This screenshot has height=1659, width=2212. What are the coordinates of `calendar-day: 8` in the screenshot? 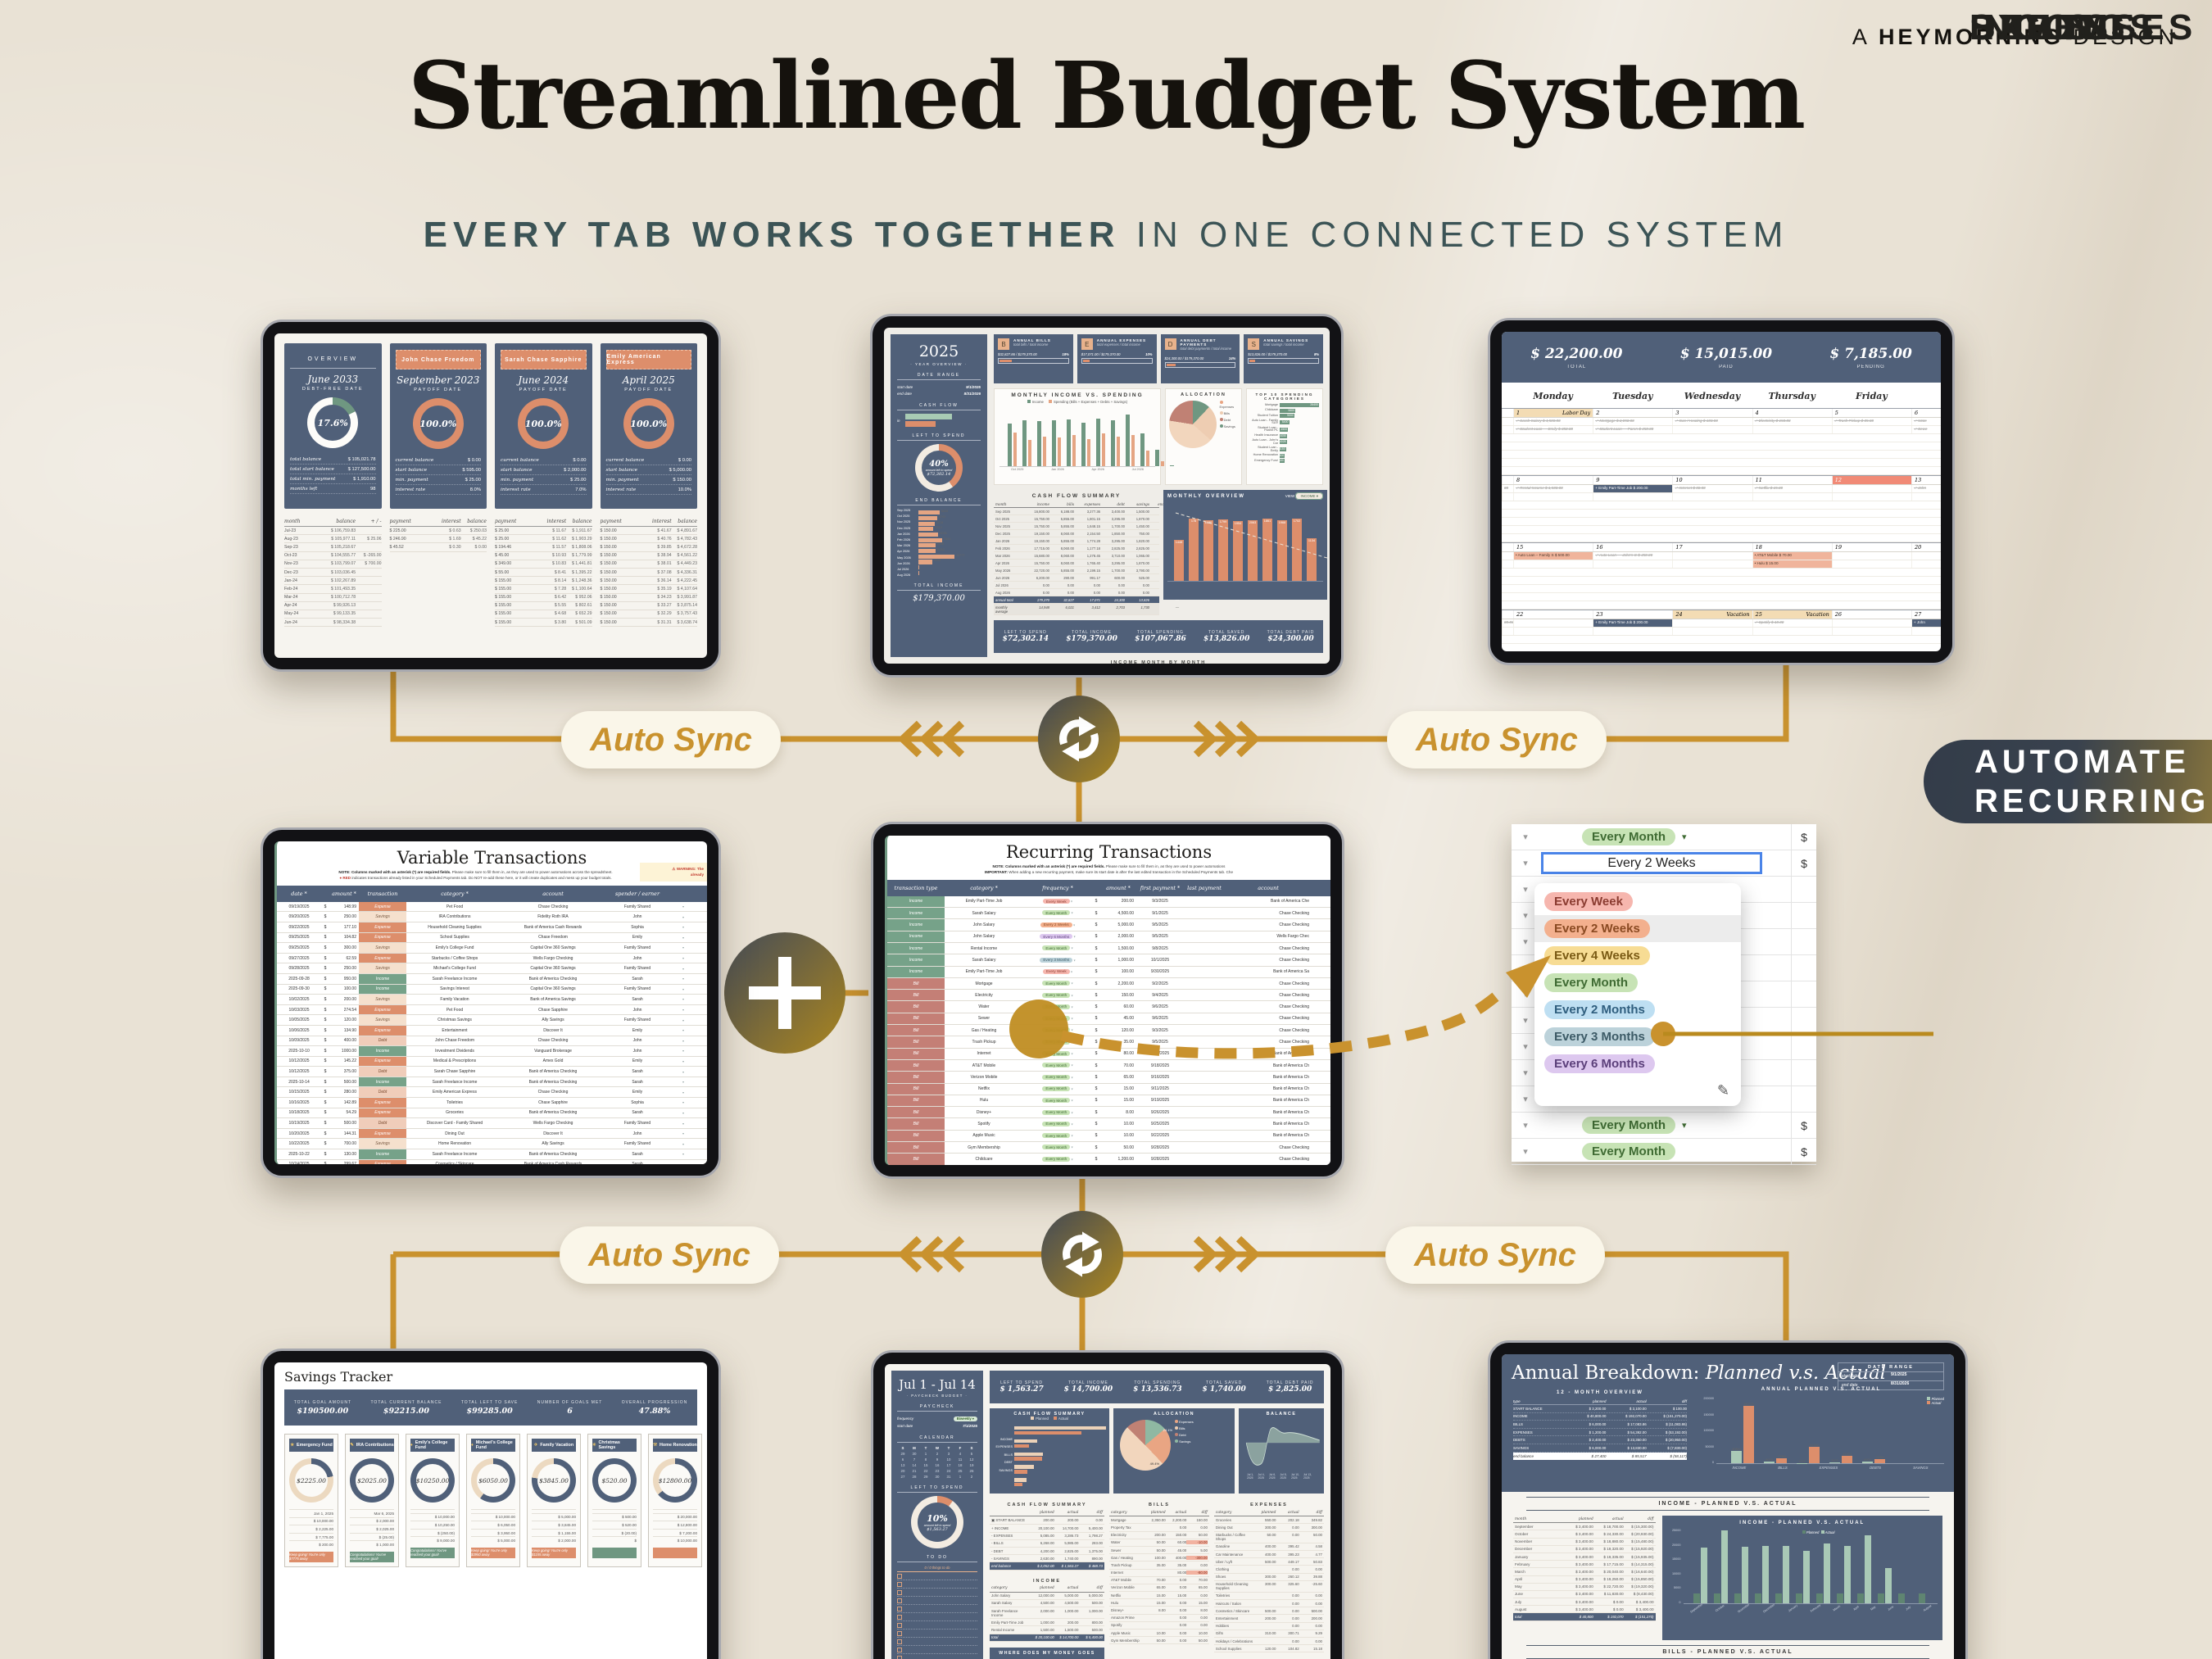 It's located at (1553, 480).